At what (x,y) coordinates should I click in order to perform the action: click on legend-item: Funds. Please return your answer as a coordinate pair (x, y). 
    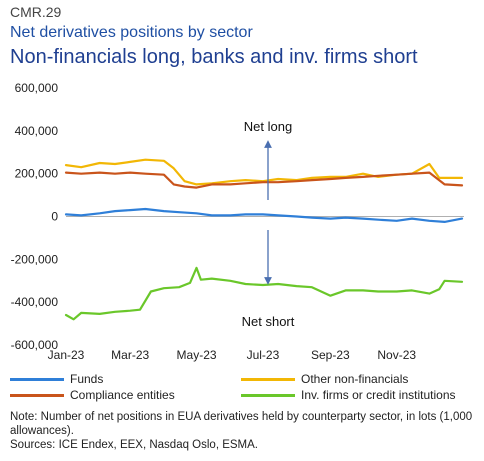
    Looking at the image, I should click on (56, 379).